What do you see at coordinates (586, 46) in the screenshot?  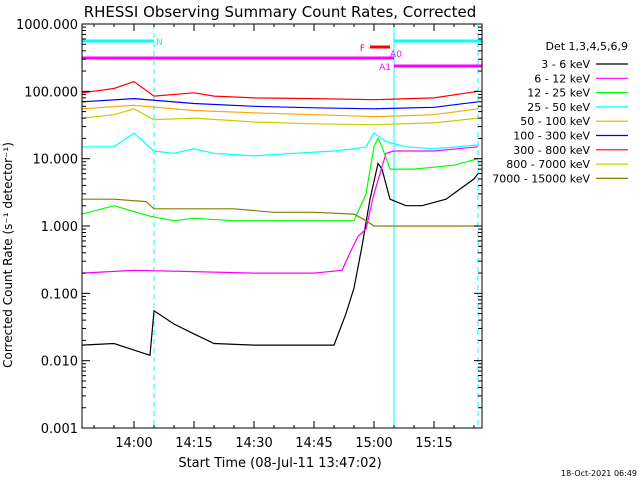 I see `legend-title: Det 1,3,4,5,6,9` at bounding box center [586, 46].